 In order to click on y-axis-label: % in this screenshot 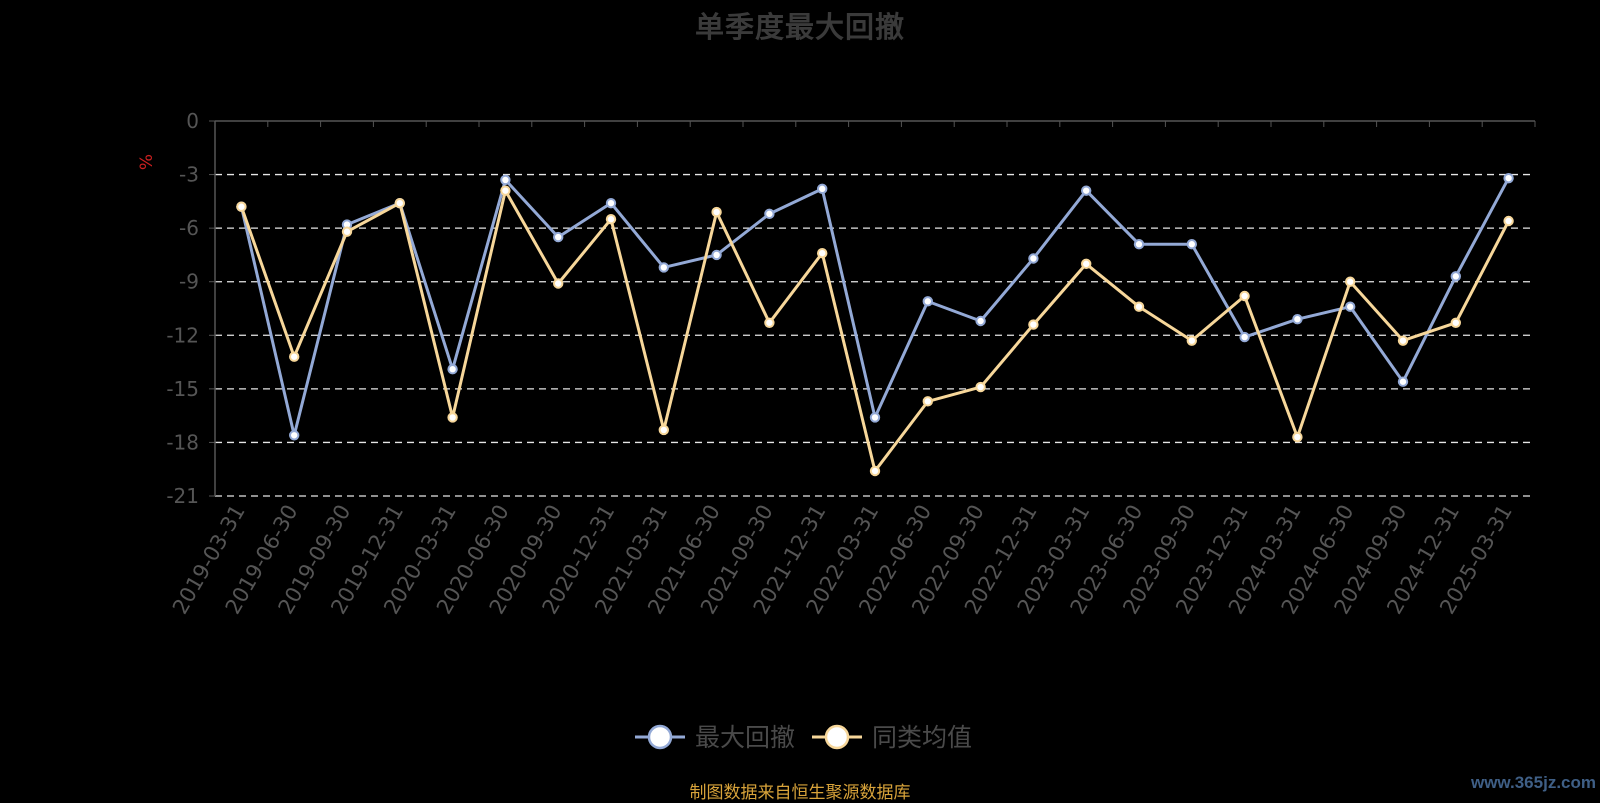, I will do `click(147, 162)`.